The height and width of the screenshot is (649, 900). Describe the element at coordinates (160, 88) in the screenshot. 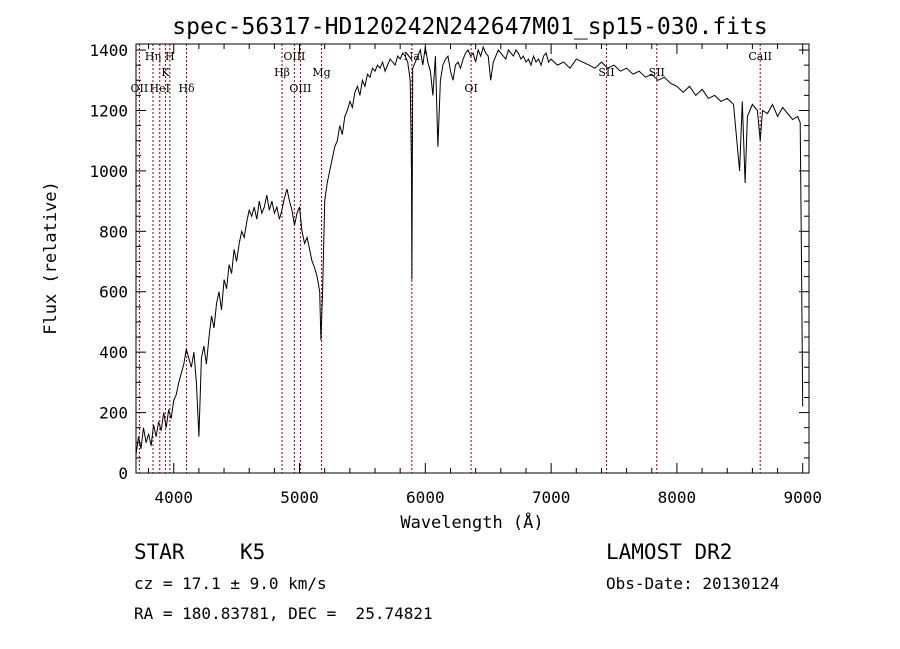

I see `line-label-2: HeI` at that location.